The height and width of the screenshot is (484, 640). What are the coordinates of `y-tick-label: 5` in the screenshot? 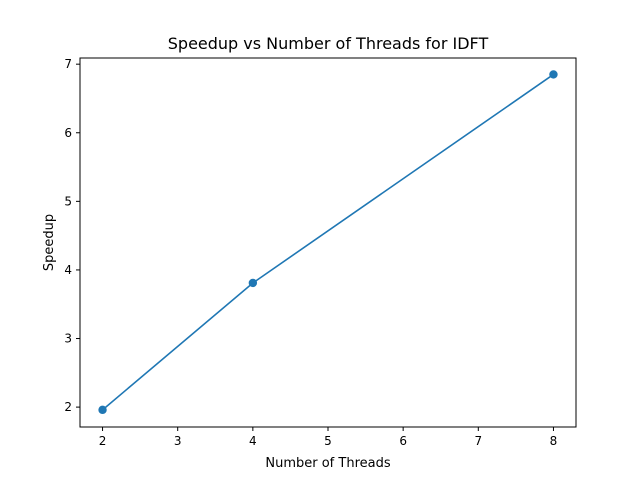 It's located at (68, 201).